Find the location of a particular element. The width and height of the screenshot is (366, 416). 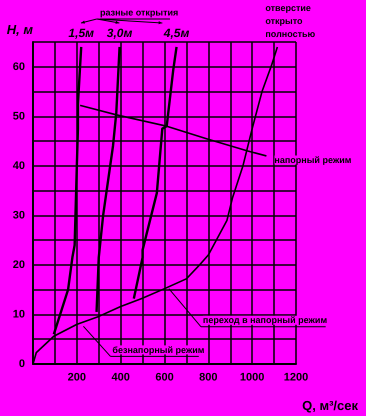

y-tick-label: 50 is located at coordinates (18, 116).